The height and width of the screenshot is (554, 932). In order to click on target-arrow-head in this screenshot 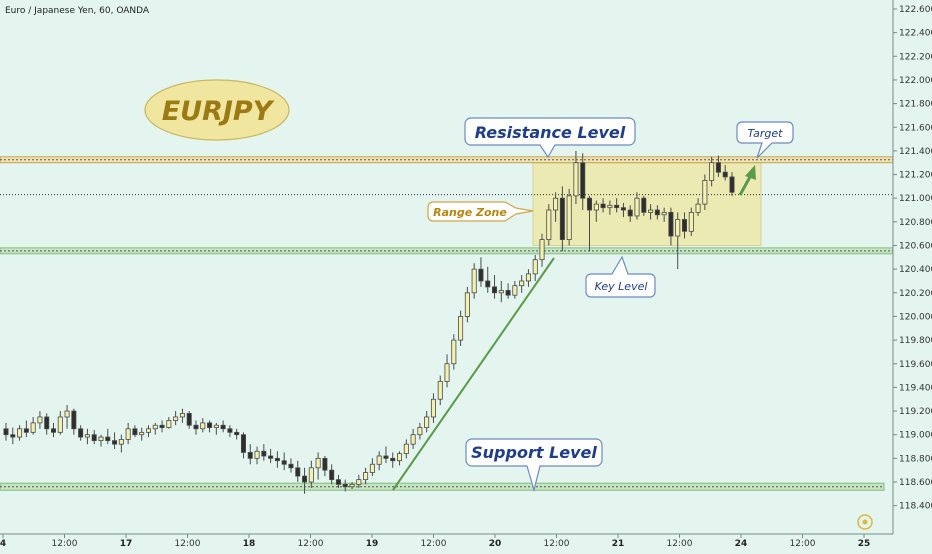, I will do `click(750, 172)`.